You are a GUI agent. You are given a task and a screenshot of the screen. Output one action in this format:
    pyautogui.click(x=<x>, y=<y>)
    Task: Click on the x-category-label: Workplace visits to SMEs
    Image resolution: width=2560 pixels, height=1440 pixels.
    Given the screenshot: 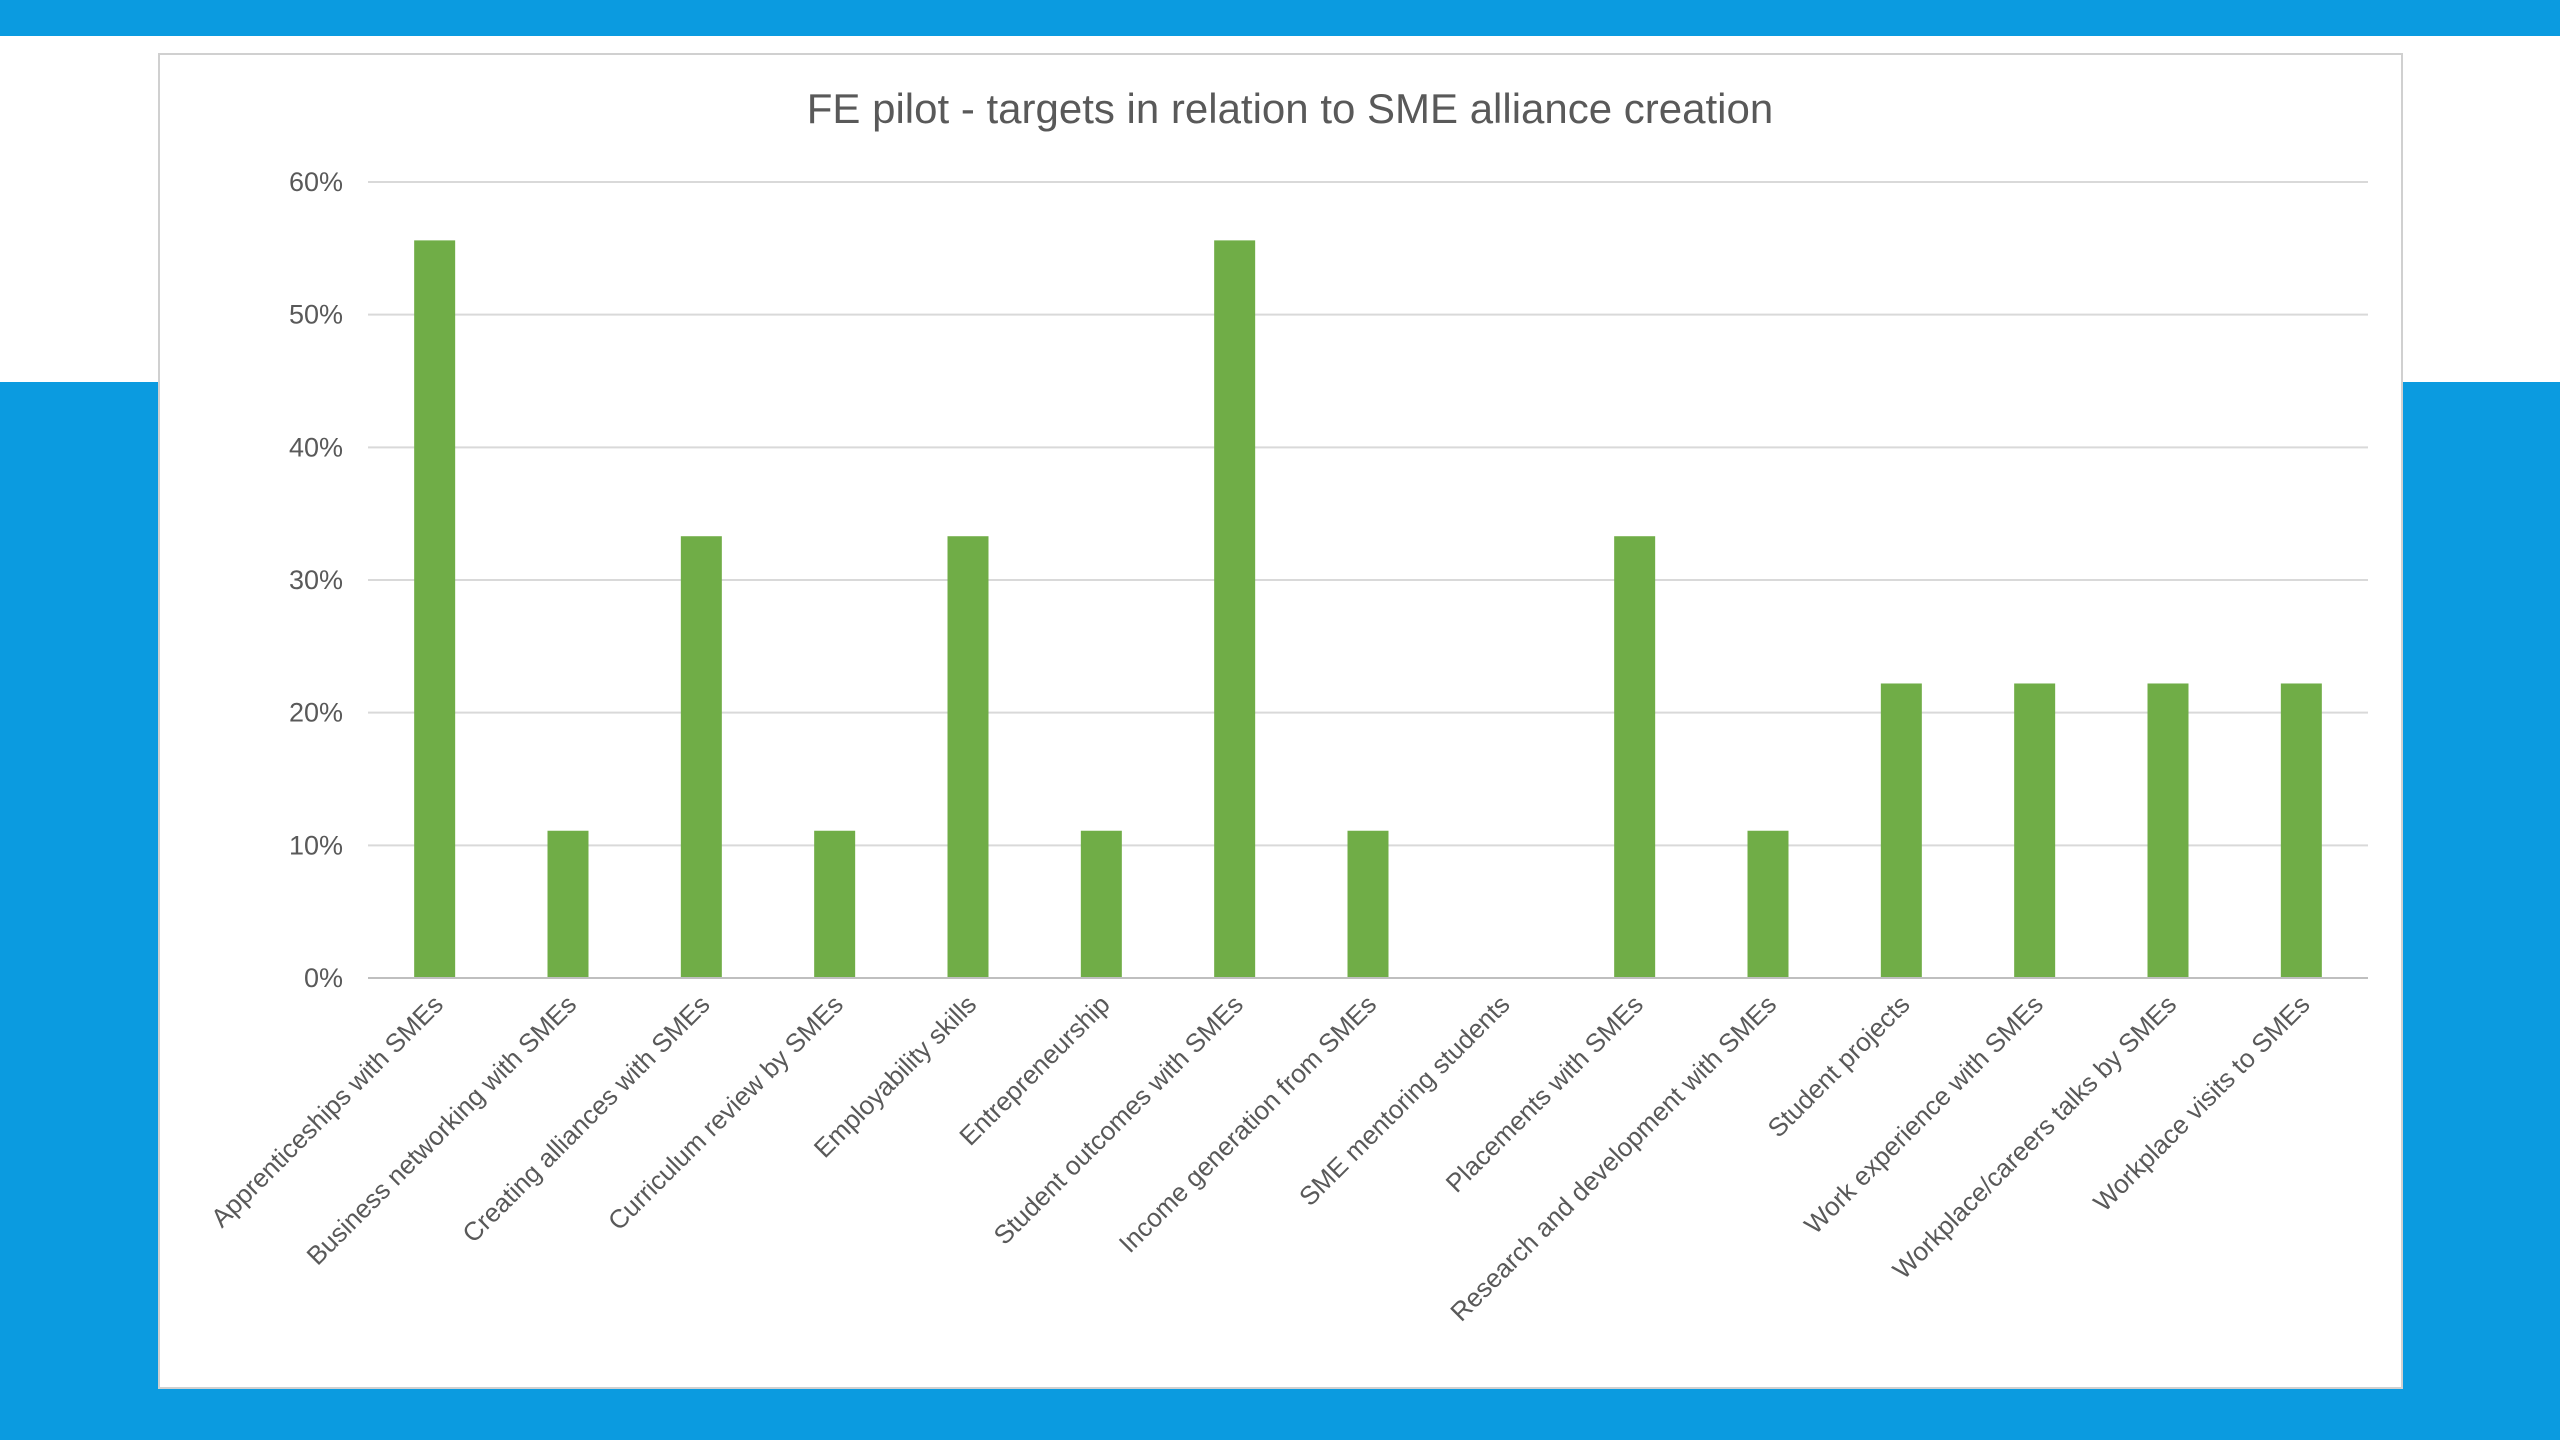 What is the action you would take?
    pyautogui.click(x=2201, y=1103)
    